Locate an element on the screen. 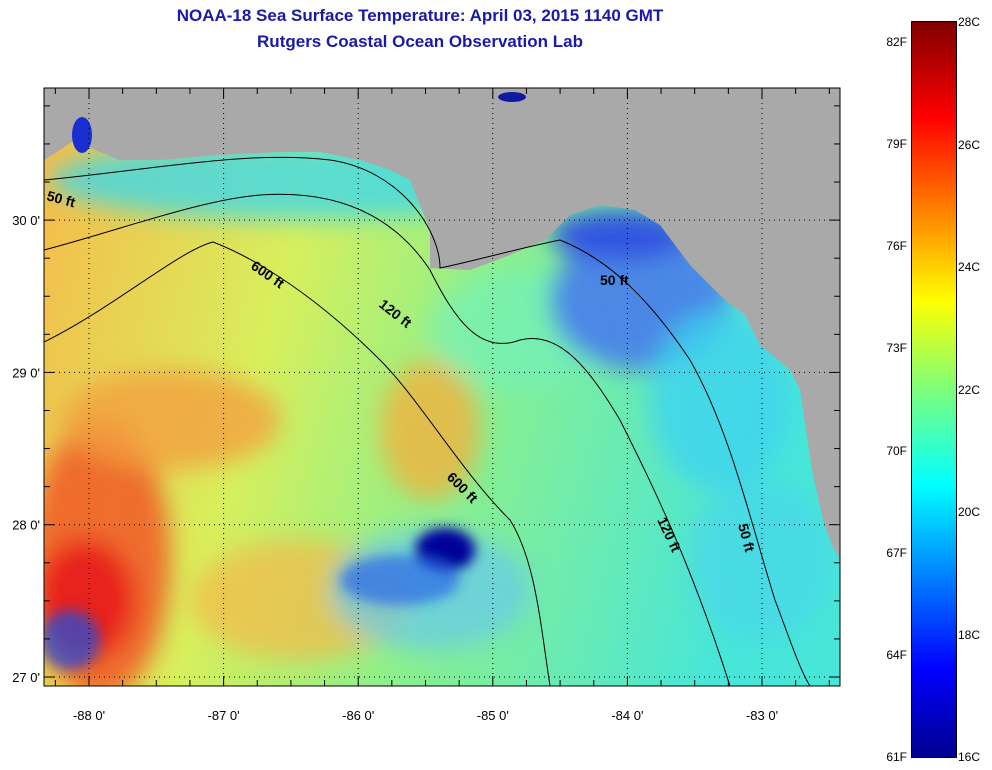  lat-tick-label: 27 0' is located at coordinates (26, 677).